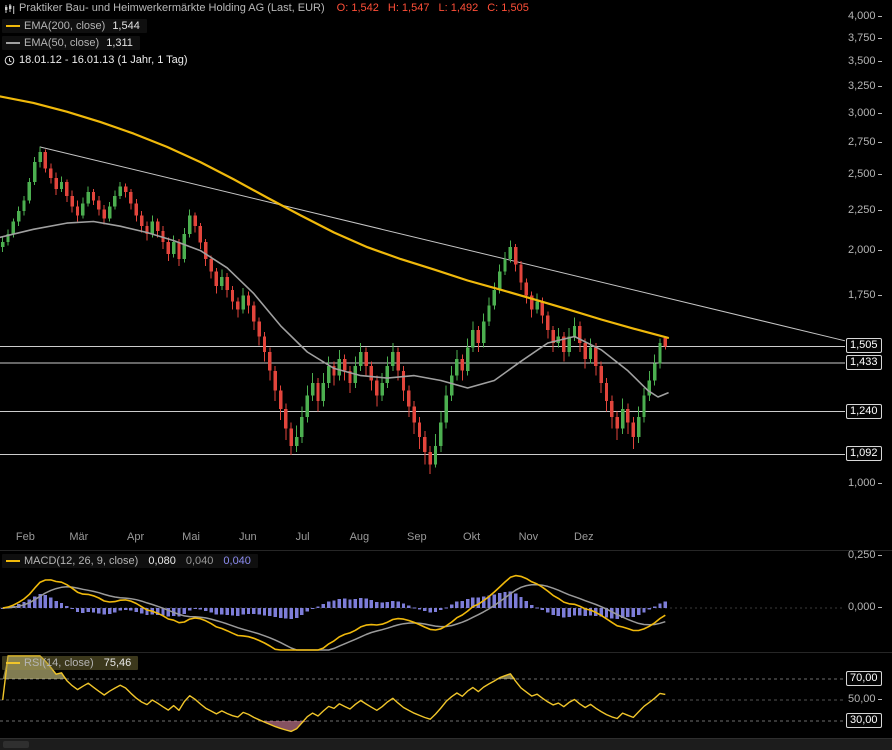  Describe the element at coordinates (103, 60) in the screenshot. I see `date-range-text: 18.01.12 - 16.01.13 (1 Jahr, 1 Tag)` at that location.